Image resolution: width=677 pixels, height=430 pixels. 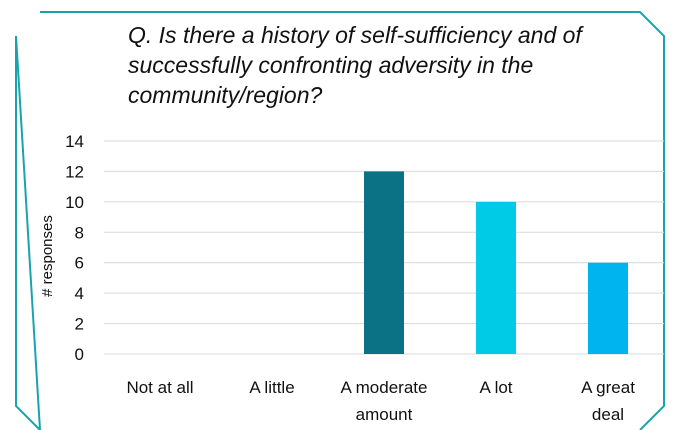 I want to click on y-axis-ticks: 0 2 4 6 8 10 12 14, so click(x=74, y=248).